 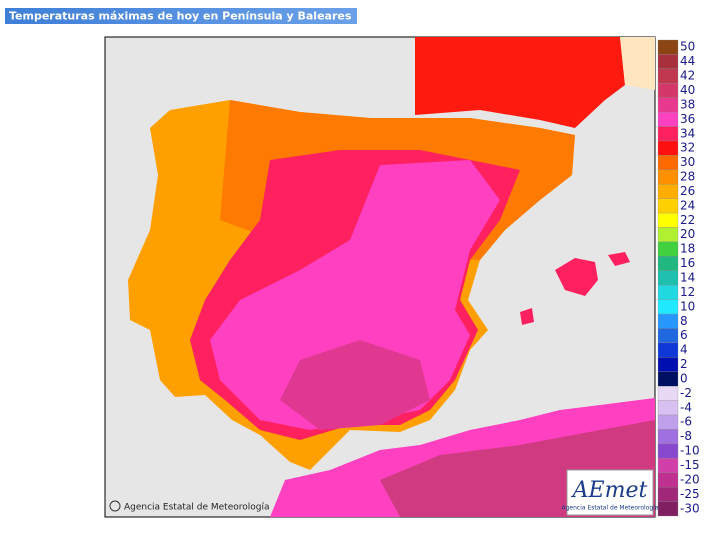 What do you see at coordinates (687, 205) in the screenshot?
I see `legend-label: 24` at bounding box center [687, 205].